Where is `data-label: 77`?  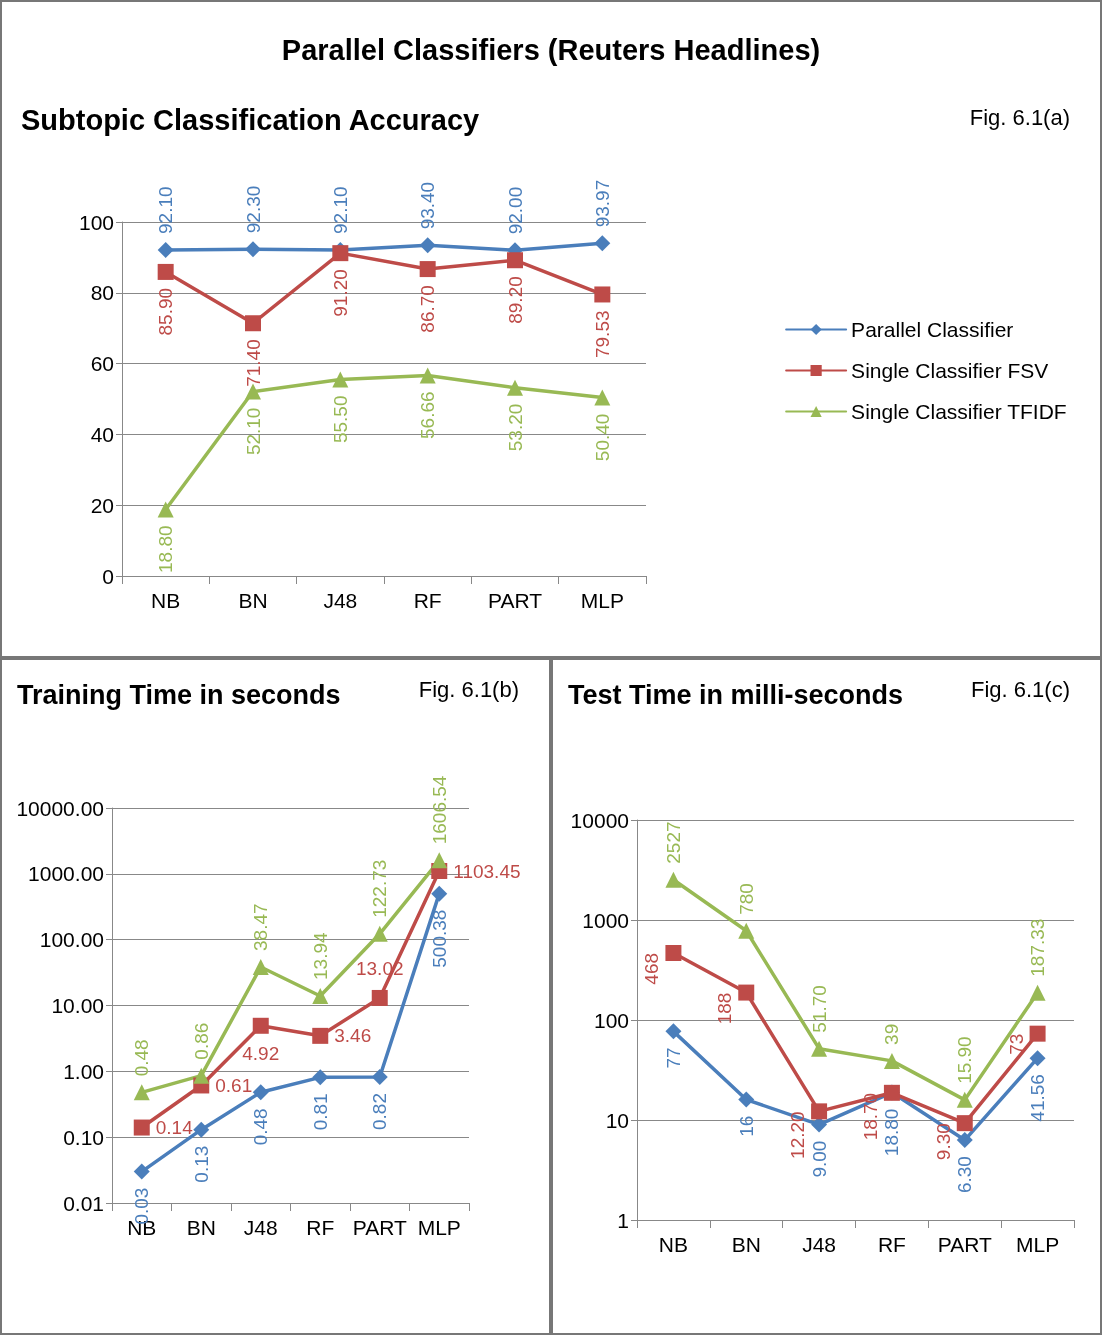
data-label: 77 is located at coordinates (673, 1058).